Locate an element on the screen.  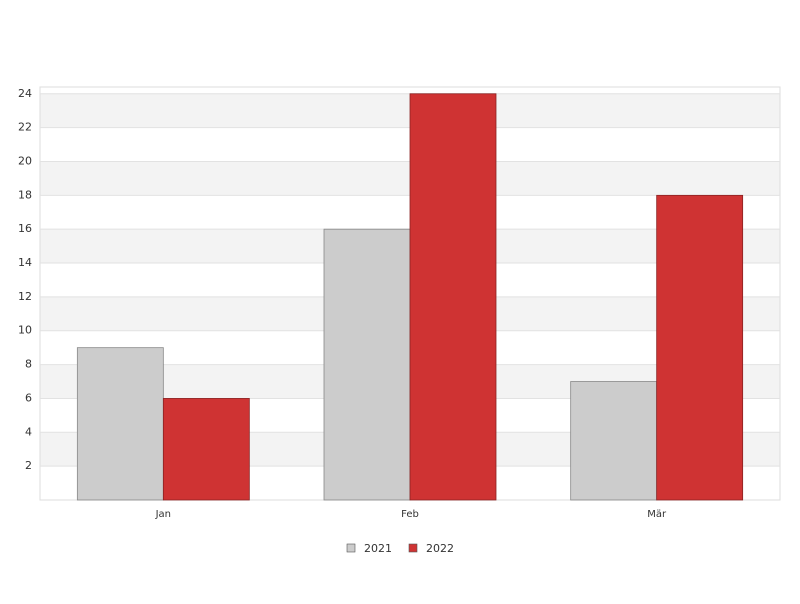
y-tick-label: 2 is located at coordinates (28, 465).